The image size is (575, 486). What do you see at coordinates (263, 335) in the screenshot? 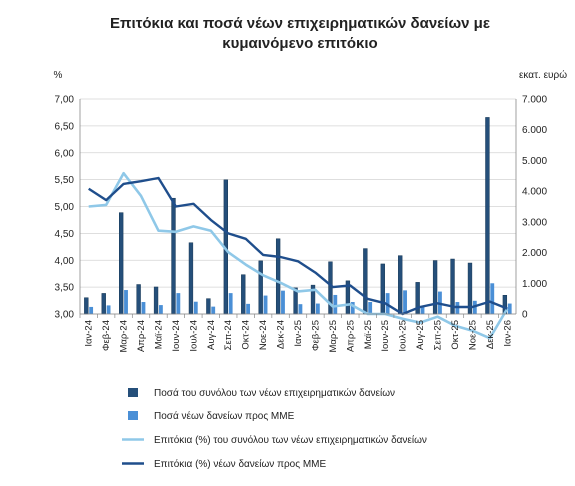
I see `x-tick-label: Νοε-24` at bounding box center [263, 335].